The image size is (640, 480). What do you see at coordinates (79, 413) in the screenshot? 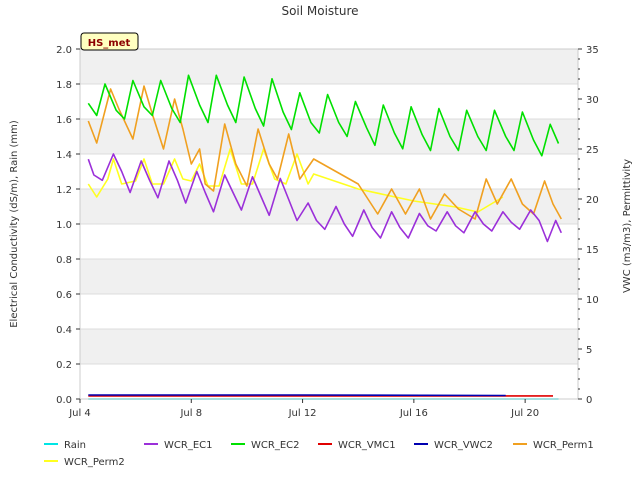
I see `x-tick-label: Jul 4` at bounding box center [79, 413].